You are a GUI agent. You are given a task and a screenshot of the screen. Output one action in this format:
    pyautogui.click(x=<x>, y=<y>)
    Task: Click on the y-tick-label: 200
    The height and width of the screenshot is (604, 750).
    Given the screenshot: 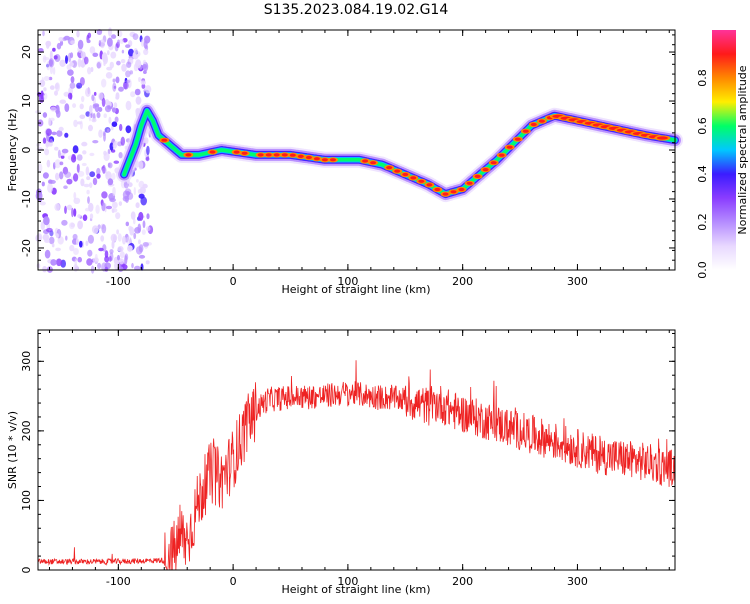 What is the action you would take?
    pyautogui.click(x=26, y=430)
    